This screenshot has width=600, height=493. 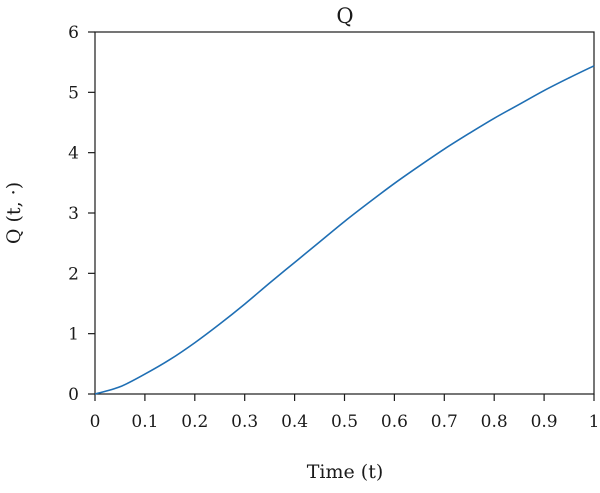 I want to click on x-tick-label: 1, so click(x=594, y=422).